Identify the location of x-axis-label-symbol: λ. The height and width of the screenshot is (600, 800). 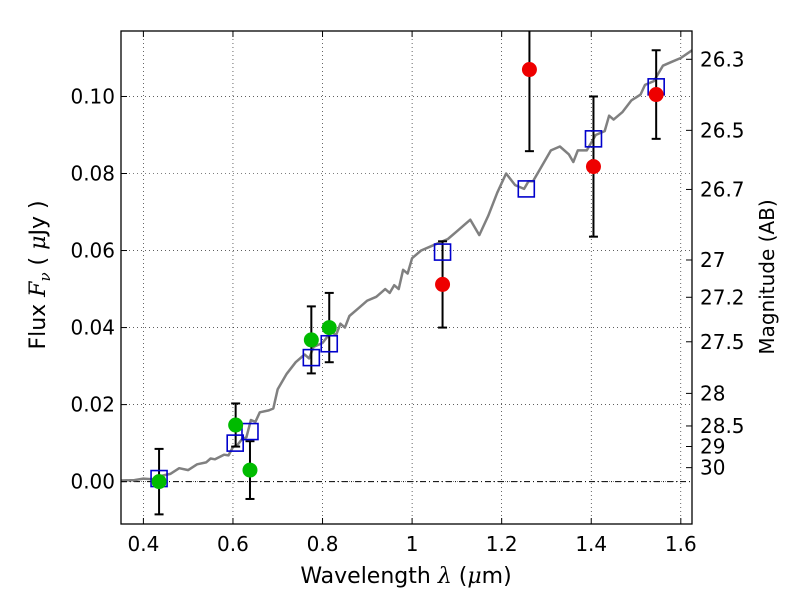
(444, 576).